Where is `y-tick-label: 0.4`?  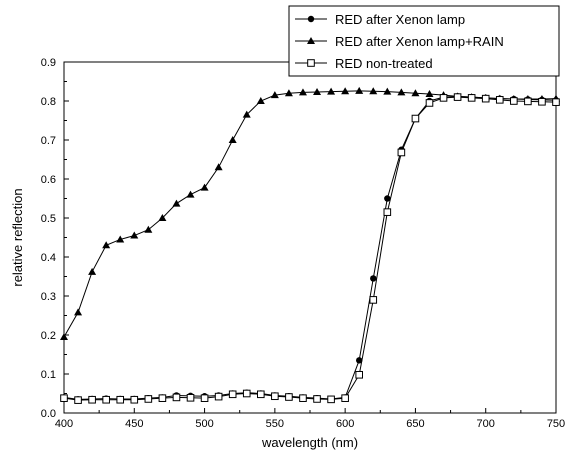
y-tick-label: 0.4 is located at coordinates (48, 258).